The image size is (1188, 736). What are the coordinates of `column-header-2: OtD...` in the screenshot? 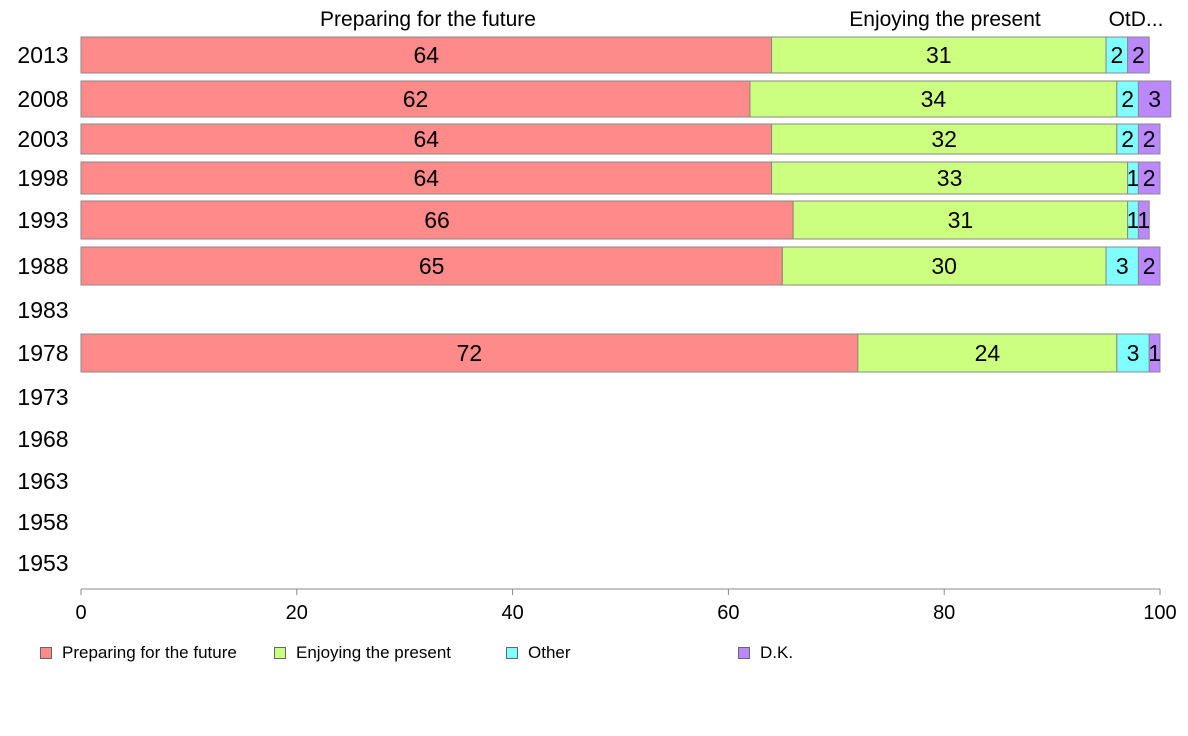 It's located at (1136, 19).